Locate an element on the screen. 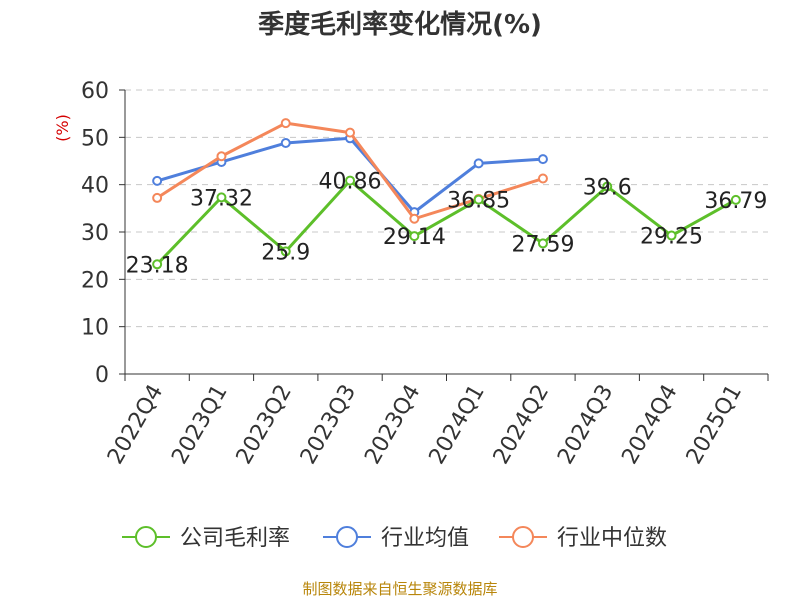  legend: 公司毛利率 行业均值 行业中位数 is located at coordinates (394, 538).